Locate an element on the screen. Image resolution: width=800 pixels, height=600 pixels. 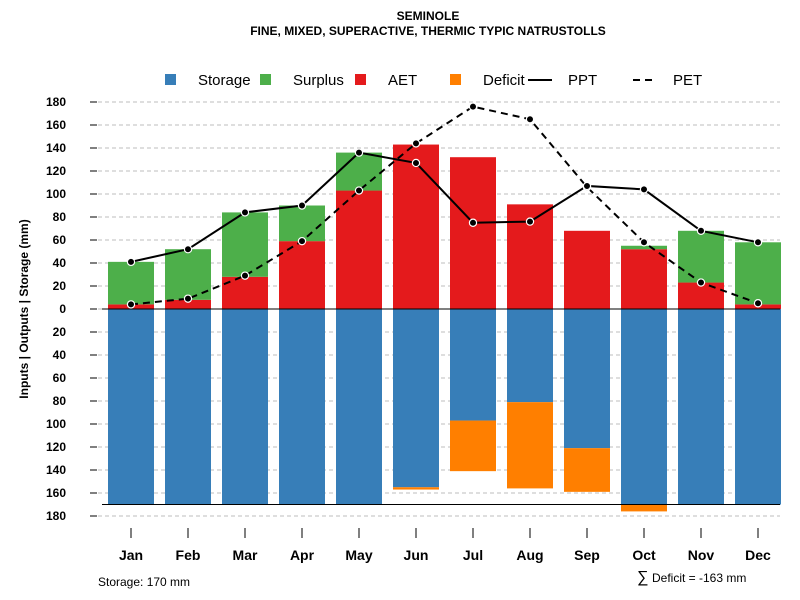
legend-label: PET is located at coordinates (687, 80).